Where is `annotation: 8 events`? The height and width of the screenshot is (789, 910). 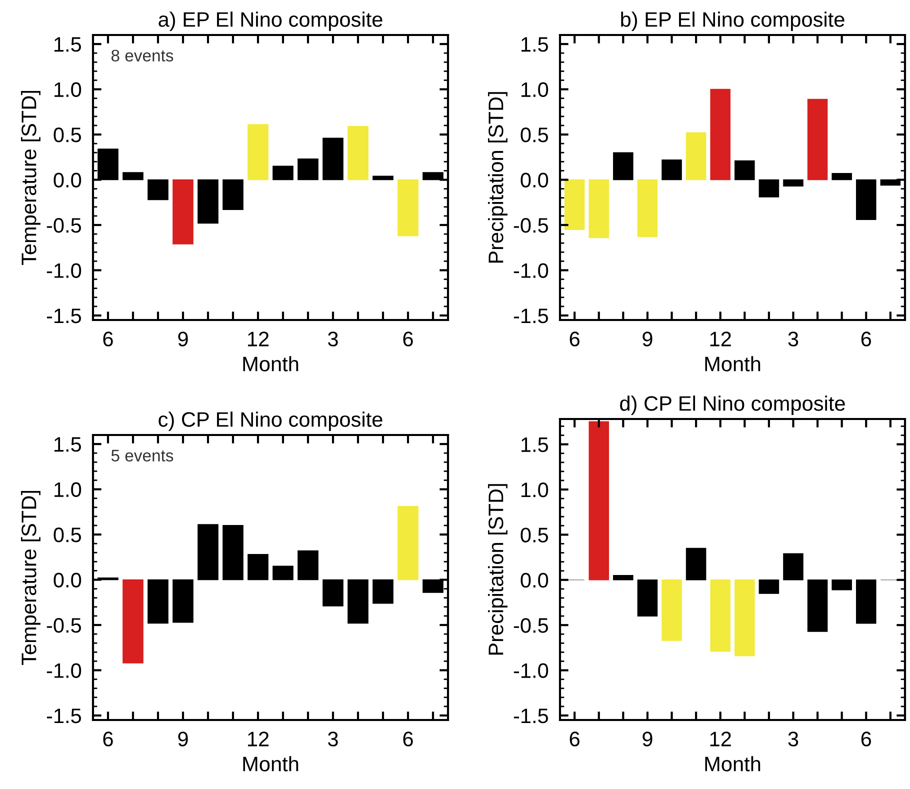 annotation: 8 events is located at coordinates (142, 56).